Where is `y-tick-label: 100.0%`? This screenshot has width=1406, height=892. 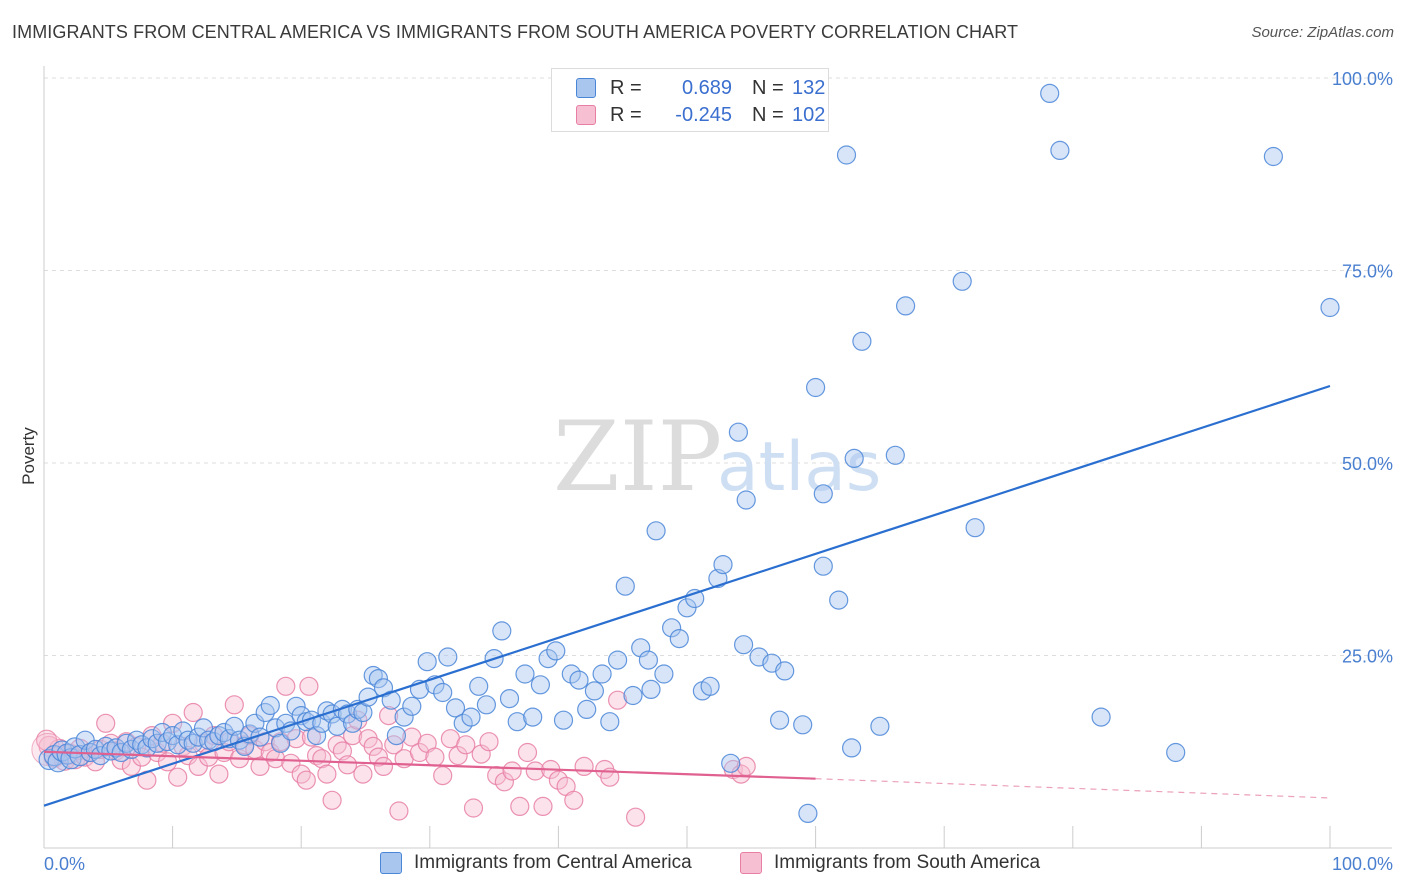
y-tick-label: 100.0% is located at coordinates (1362, 79).